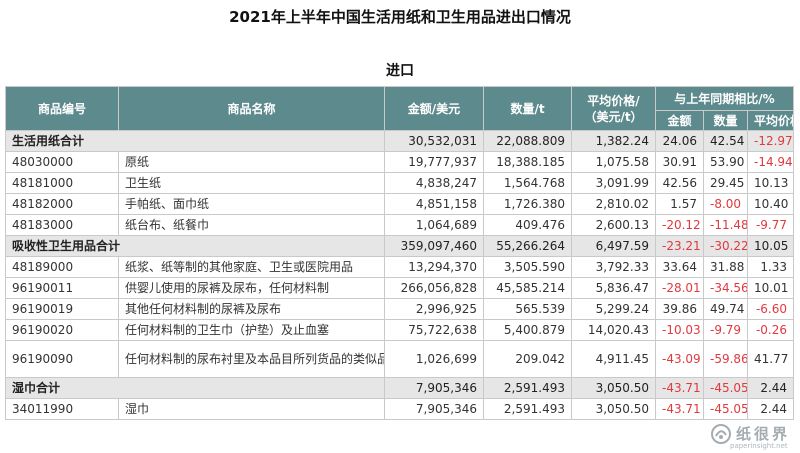  Describe the element at coordinates (613, 141) in the screenshot. I see `cell-avg-price: 1,382.24` at that location.